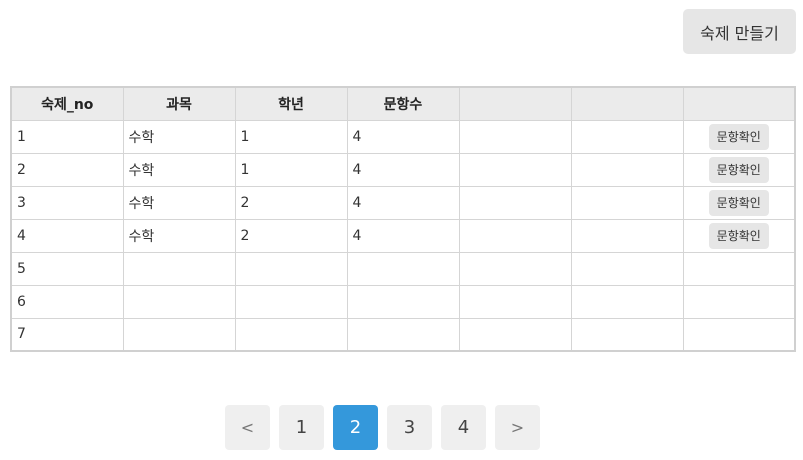  Describe the element at coordinates (67, 202) in the screenshot. I see `cell-homework-no: 3` at that location.